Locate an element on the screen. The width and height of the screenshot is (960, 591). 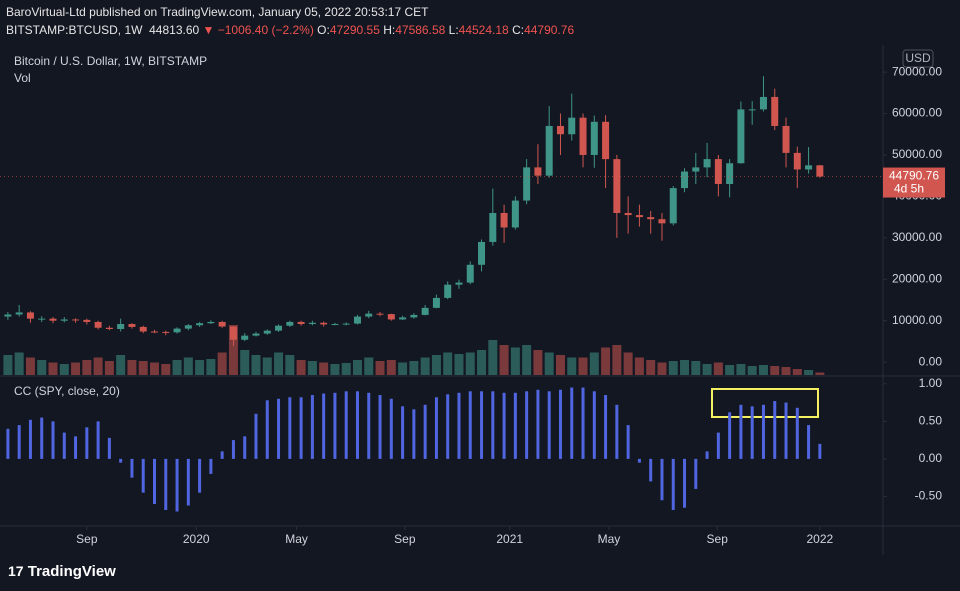
y-tick-label: -0.50 is located at coordinates (929, 496).